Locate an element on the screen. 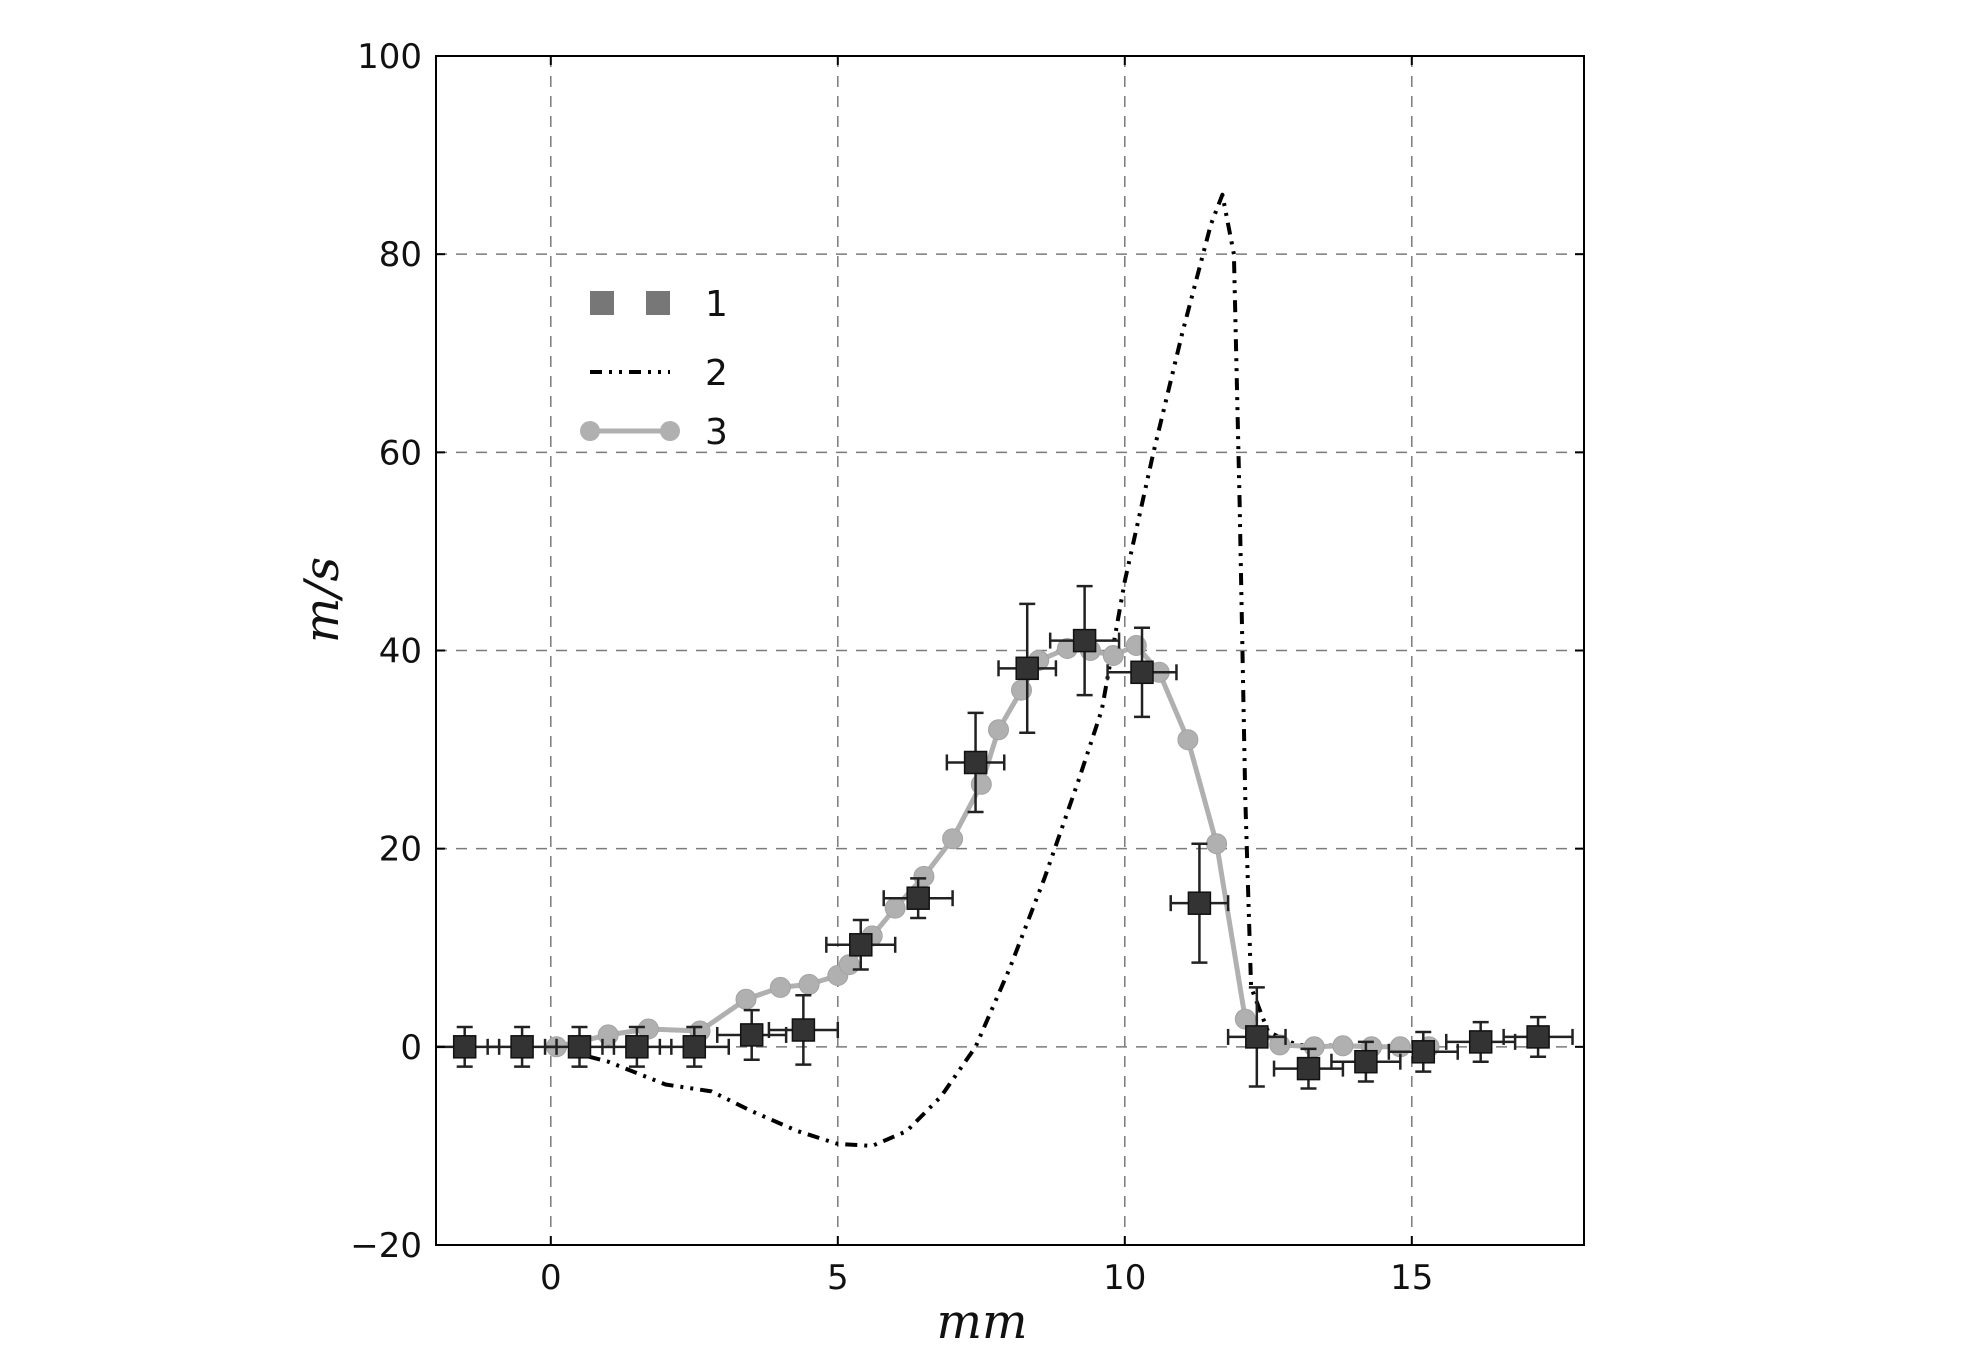 This screenshot has width=1971, height=1353. y-tick-label: 0 is located at coordinates (411, 1048).